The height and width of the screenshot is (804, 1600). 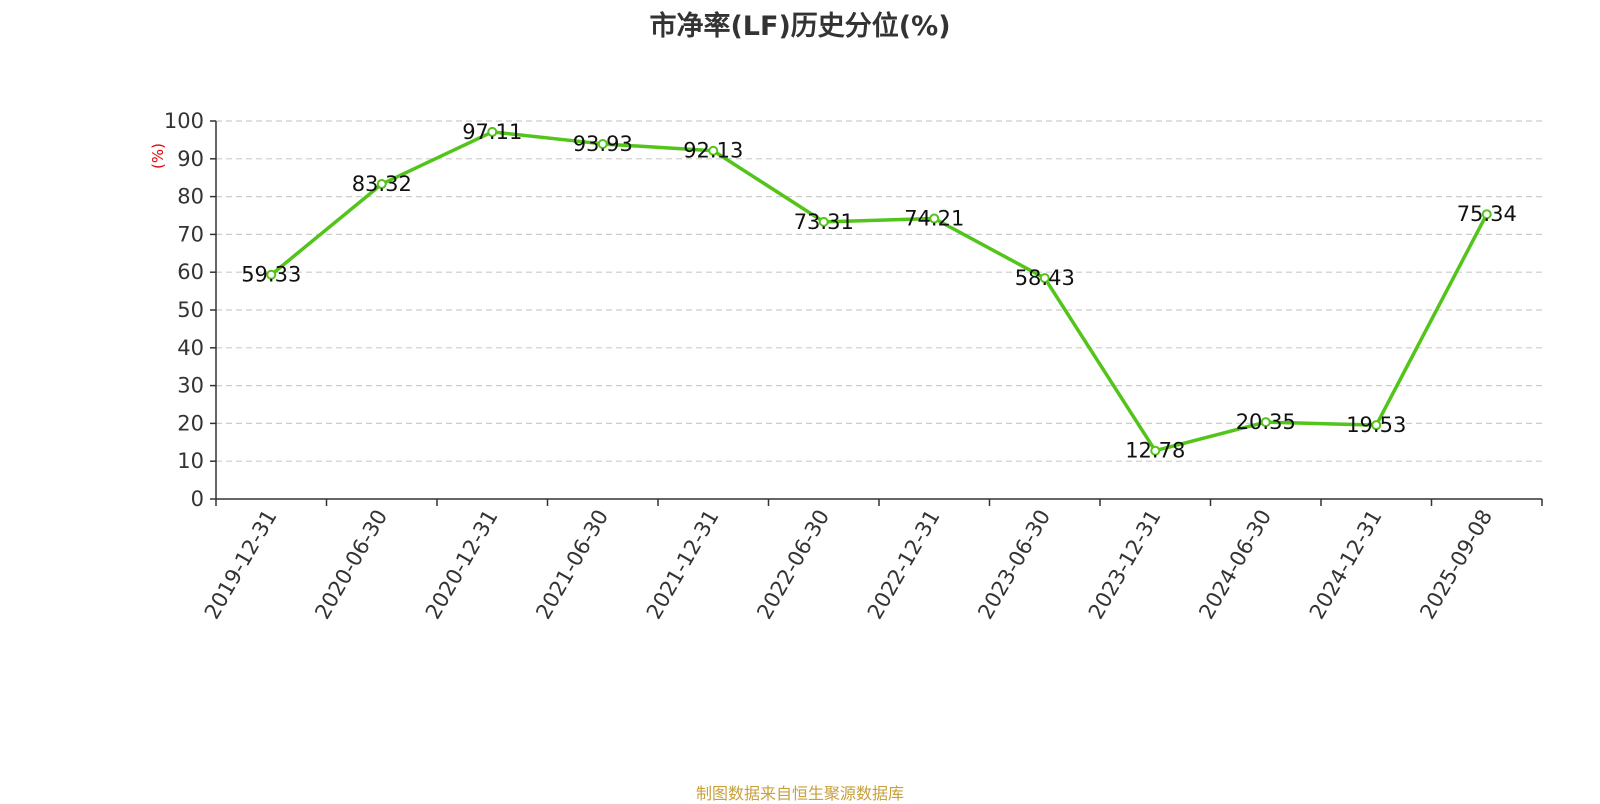 I want to click on x-tick-label: 2019-12-31, so click(x=241, y=565).